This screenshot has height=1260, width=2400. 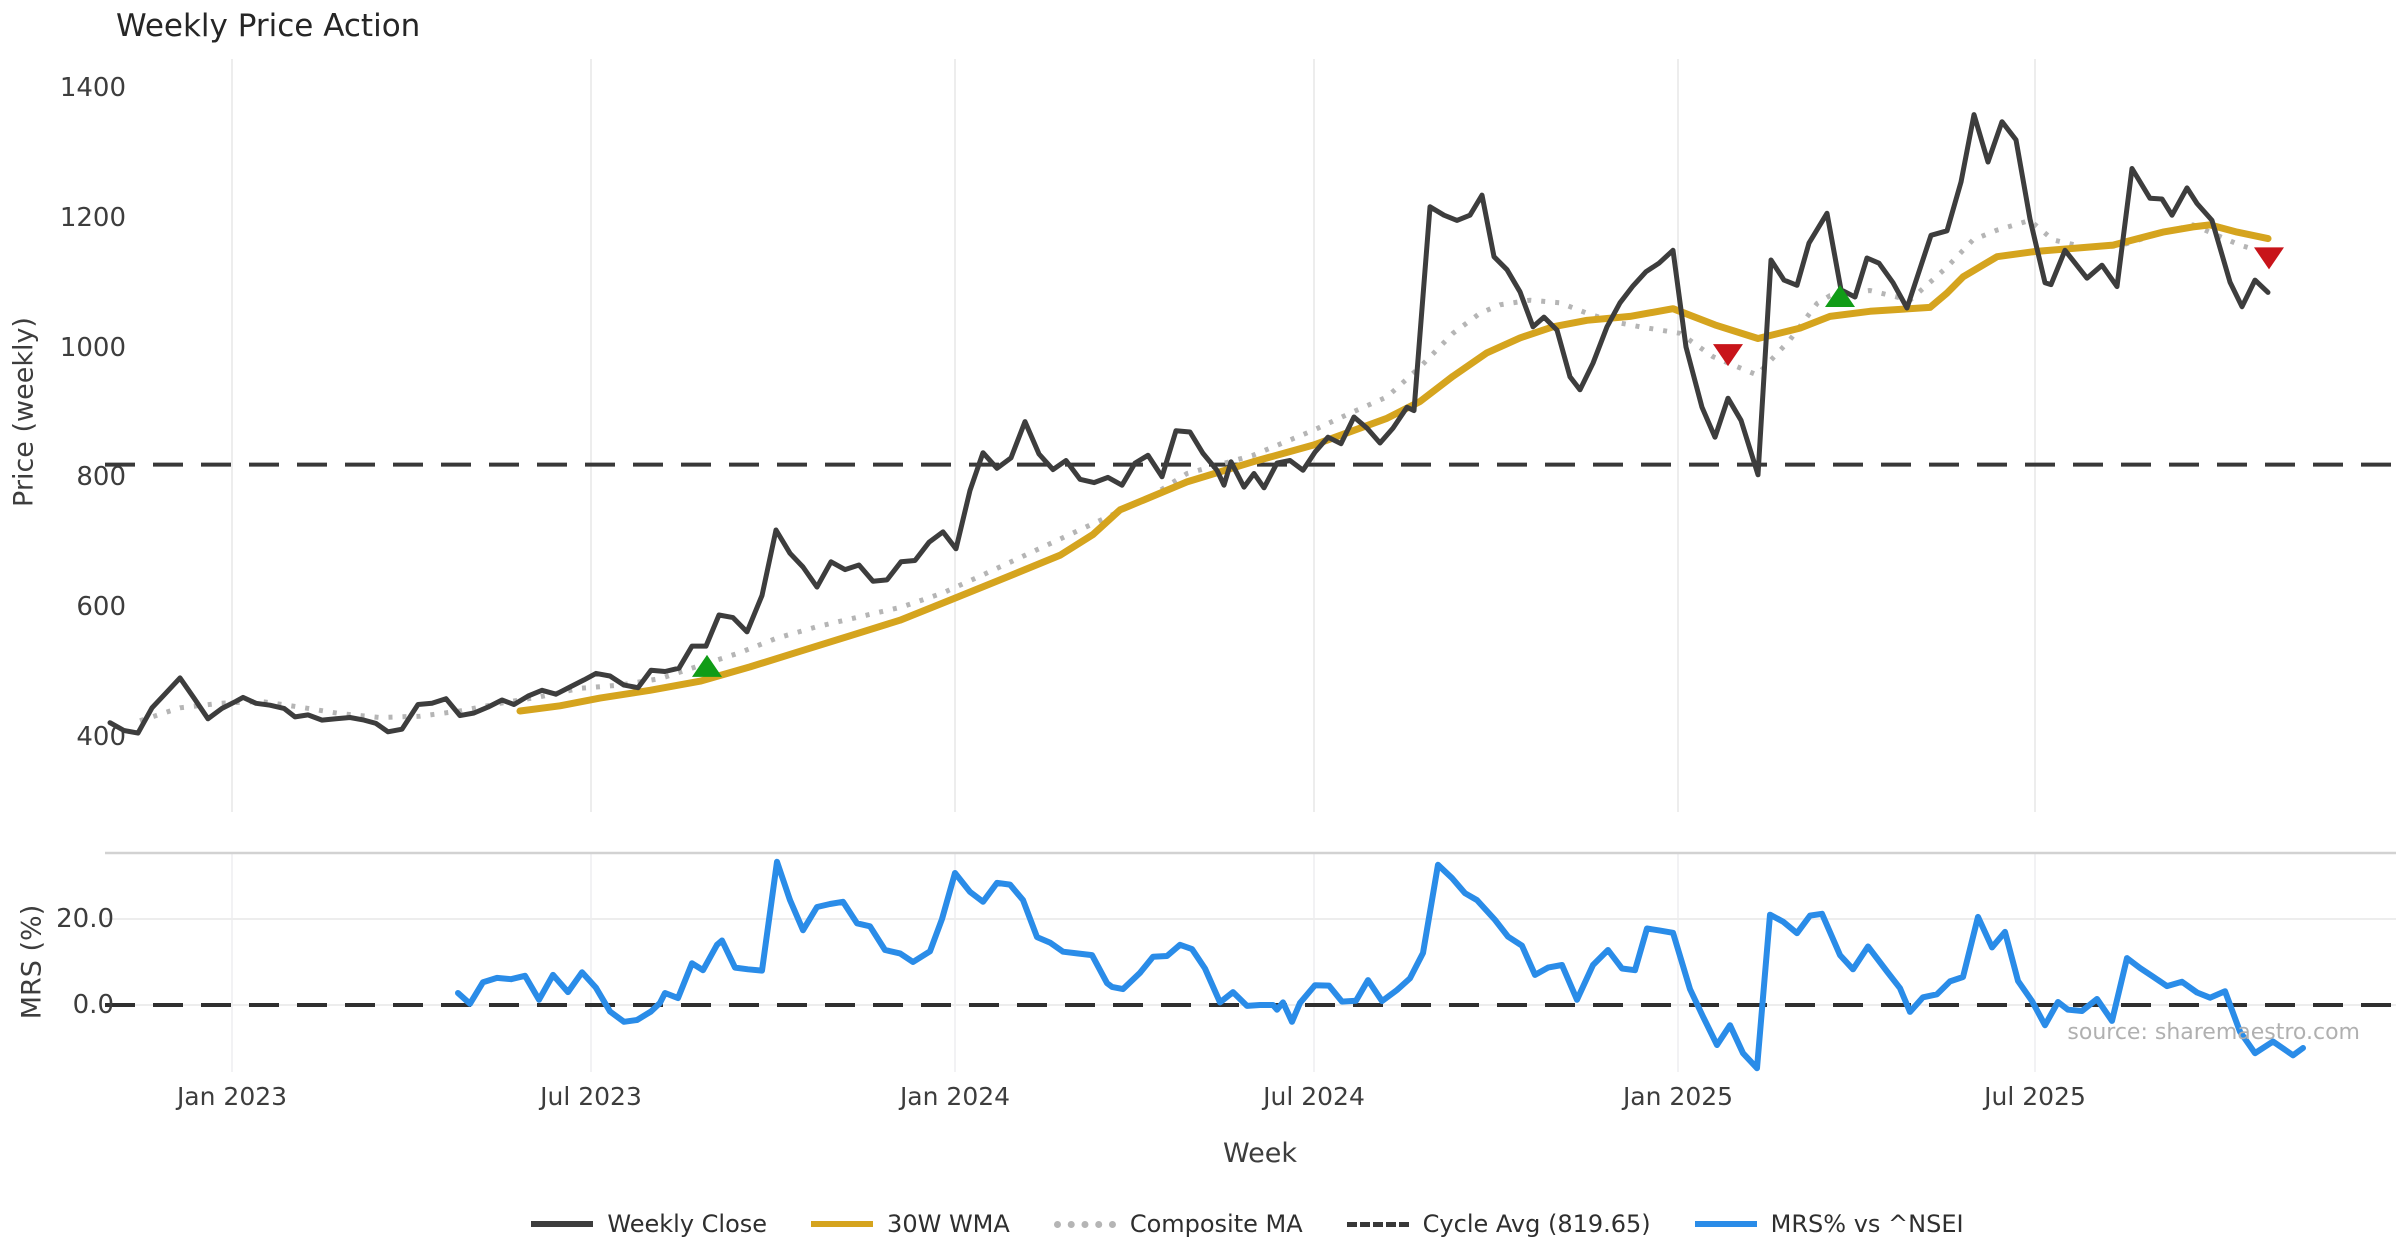 What do you see at coordinates (85, 919) in the screenshot?
I see `mrs-tick-label: 20.0` at bounding box center [85, 919].